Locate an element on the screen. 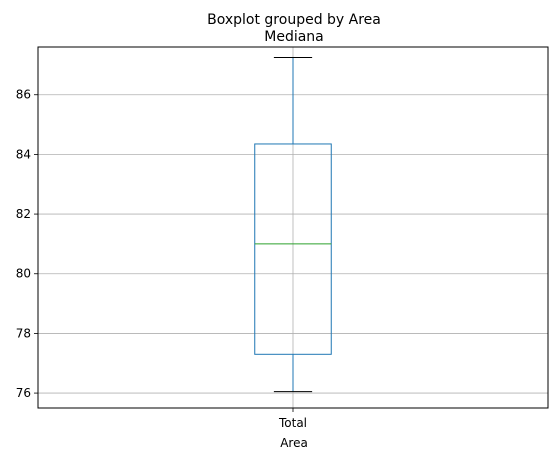 The width and height of the screenshot is (559, 461). x-tick-label: Total is located at coordinates (292, 423).